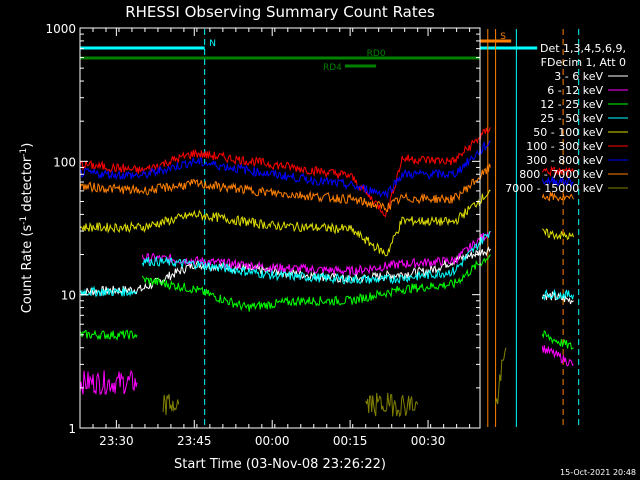  Describe the element at coordinates (428, 441) in the screenshot. I see `x-tick-label-00-30: 00:30` at that location.